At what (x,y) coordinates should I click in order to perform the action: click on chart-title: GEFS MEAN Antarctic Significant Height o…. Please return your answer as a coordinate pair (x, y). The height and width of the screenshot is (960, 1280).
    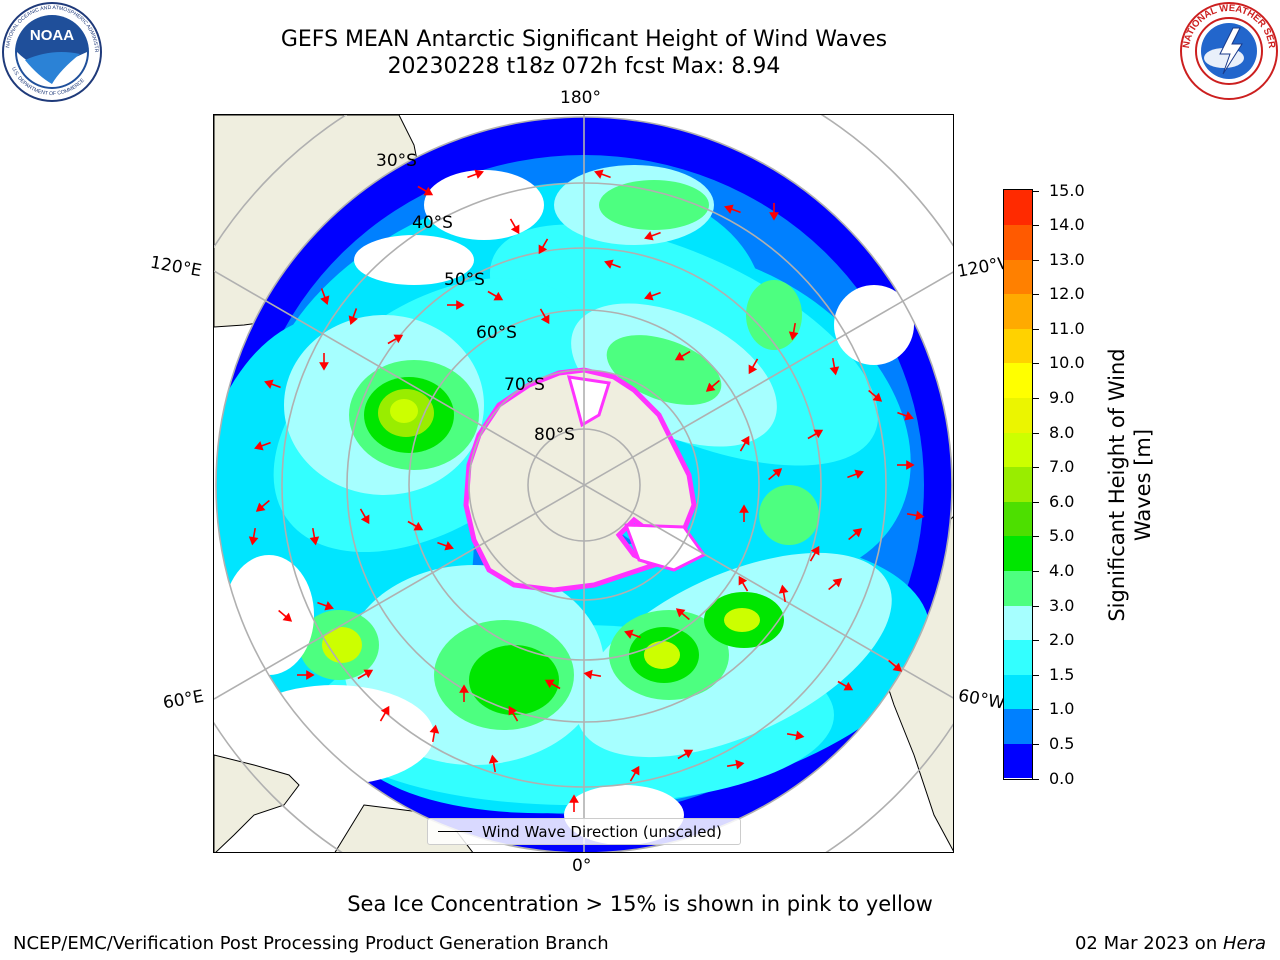
    Looking at the image, I should click on (584, 39).